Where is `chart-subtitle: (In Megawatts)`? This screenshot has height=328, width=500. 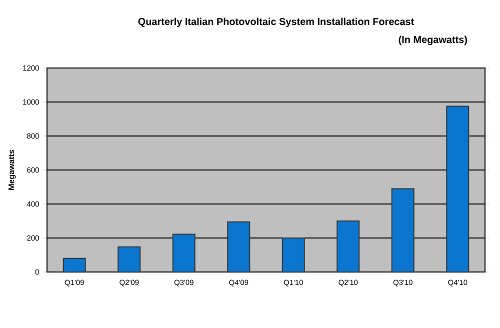
chart-subtitle: (In Megawatts) is located at coordinates (432, 41).